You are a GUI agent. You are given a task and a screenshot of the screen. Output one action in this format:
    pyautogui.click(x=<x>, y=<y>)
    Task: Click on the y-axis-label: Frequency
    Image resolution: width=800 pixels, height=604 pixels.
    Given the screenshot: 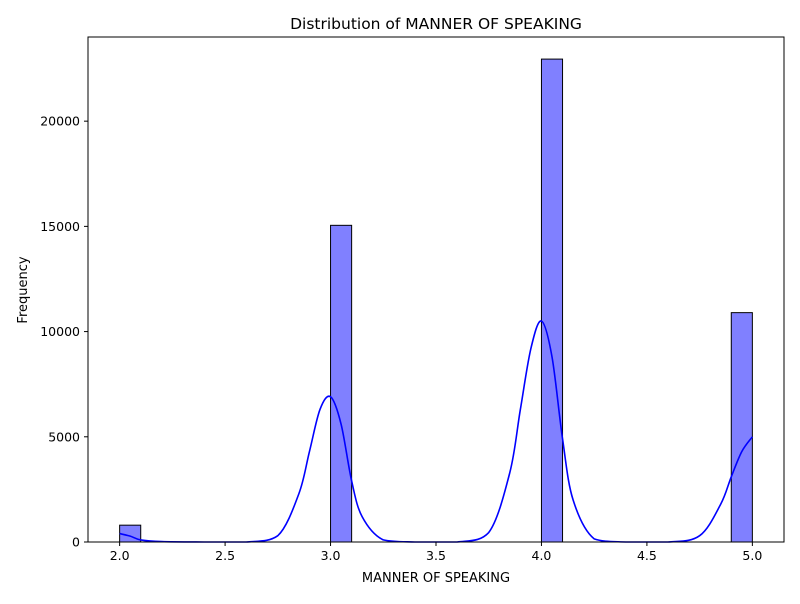 What is the action you would take?
    pyautogui.click(x=23, y=289)
    